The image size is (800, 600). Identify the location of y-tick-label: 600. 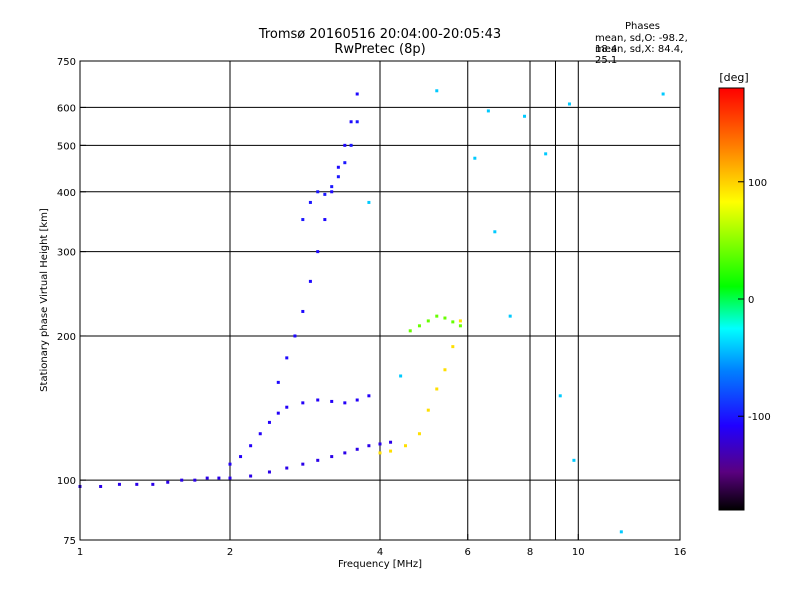
(66, 108).